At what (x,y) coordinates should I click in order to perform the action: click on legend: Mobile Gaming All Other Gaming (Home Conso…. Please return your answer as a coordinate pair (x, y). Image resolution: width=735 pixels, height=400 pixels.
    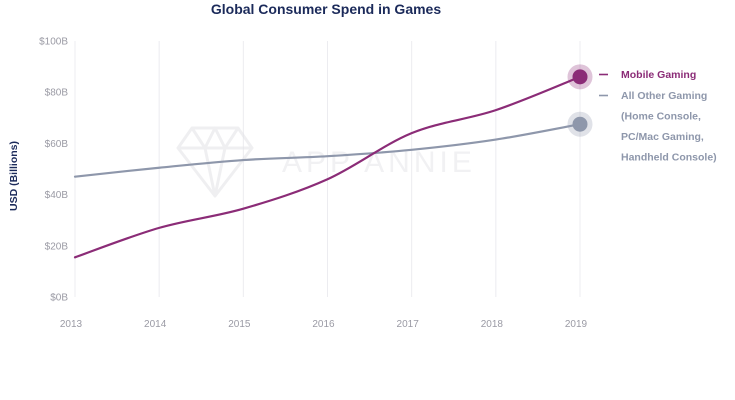
    Looking at the image, I should click on (658, 116).